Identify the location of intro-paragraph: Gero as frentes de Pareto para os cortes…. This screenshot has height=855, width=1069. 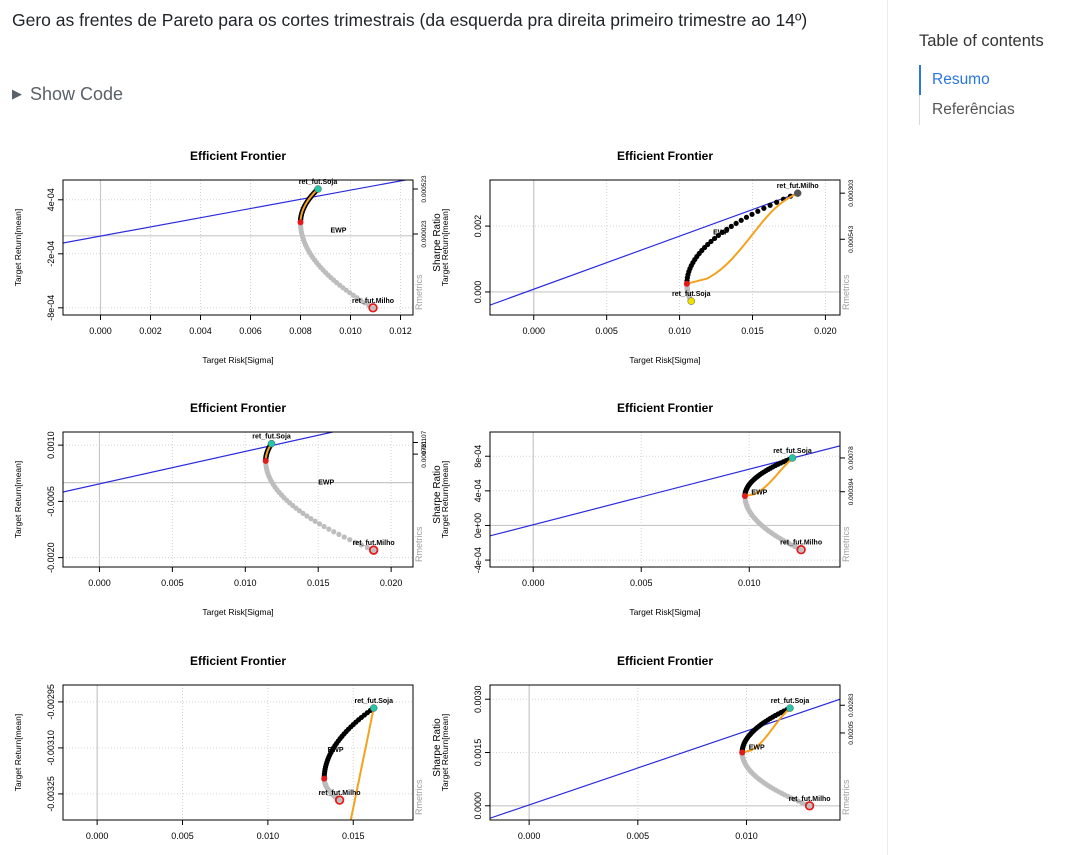
(410, 20).